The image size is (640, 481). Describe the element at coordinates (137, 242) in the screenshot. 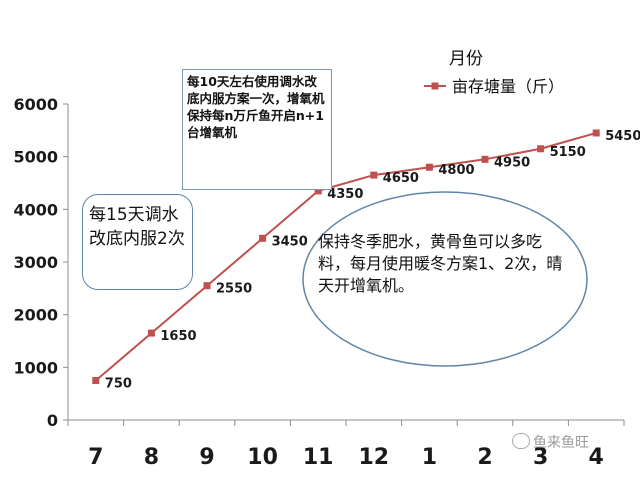

I see `annotation-left-box: 每15天调水改底内服2次` at that location.